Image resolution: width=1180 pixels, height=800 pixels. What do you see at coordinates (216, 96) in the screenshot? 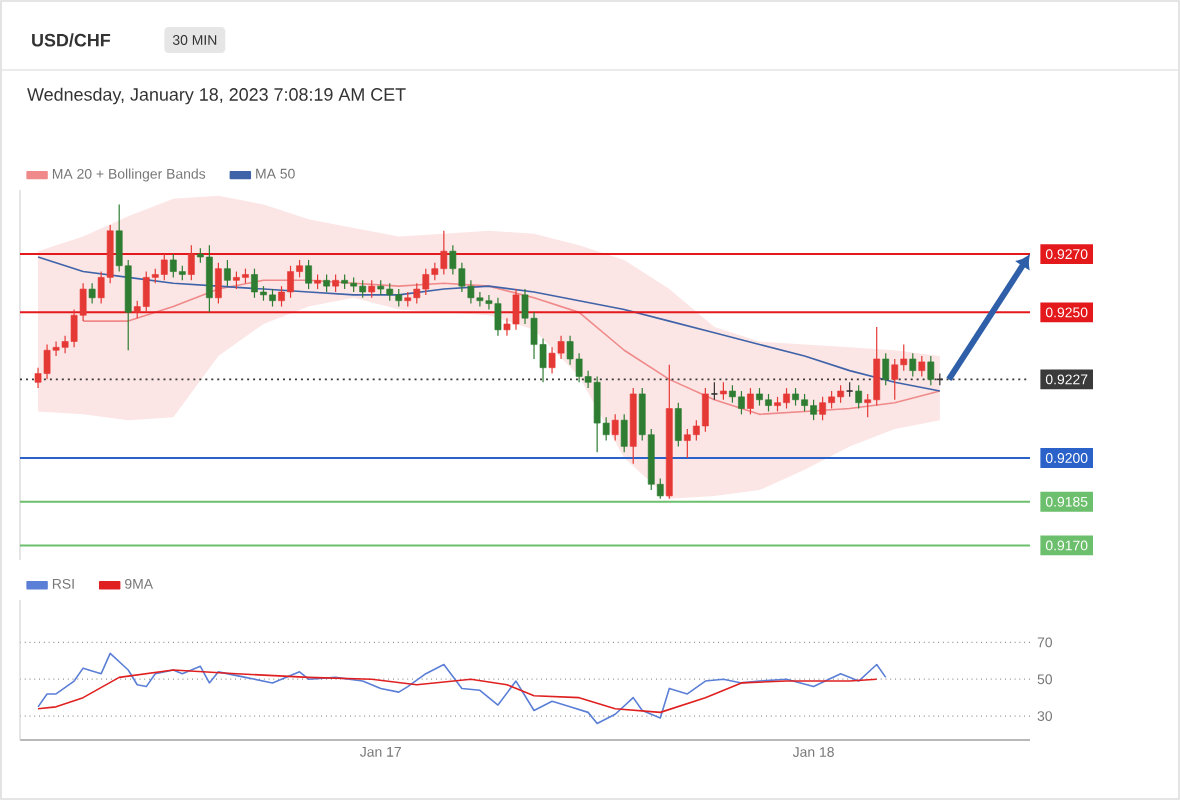
I see `text: Wednesday, January 18, 2023 7:08:19 AM CET` at bounding box center [216, 96].